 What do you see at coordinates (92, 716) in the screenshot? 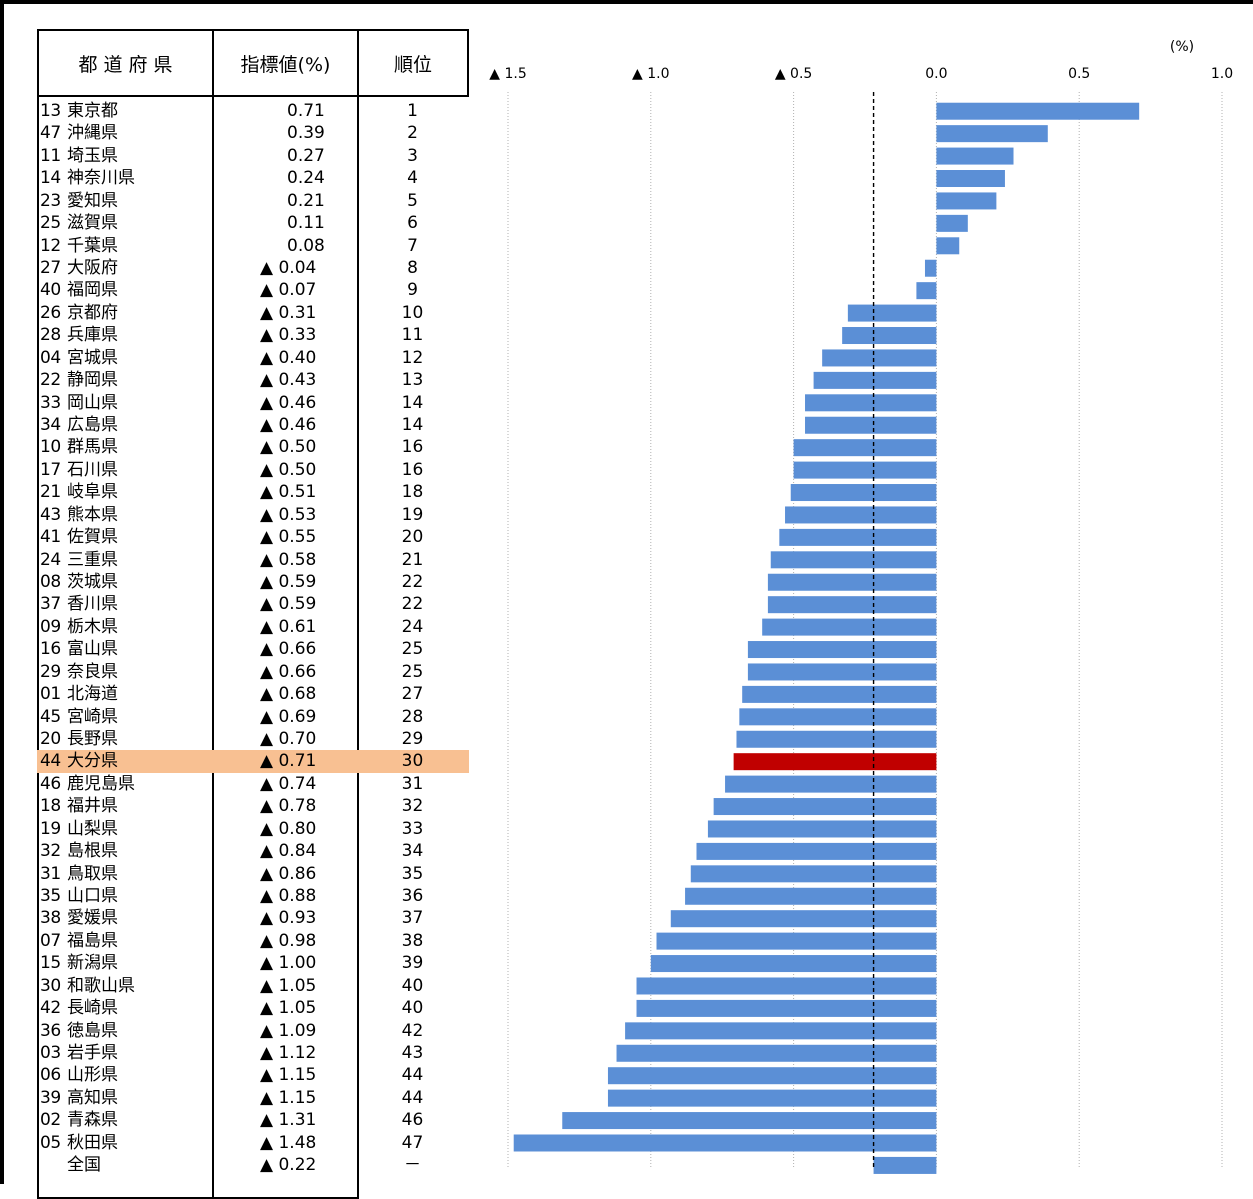
I see `prefecture-name: 宮崎県` at bounding box center [92, 716].